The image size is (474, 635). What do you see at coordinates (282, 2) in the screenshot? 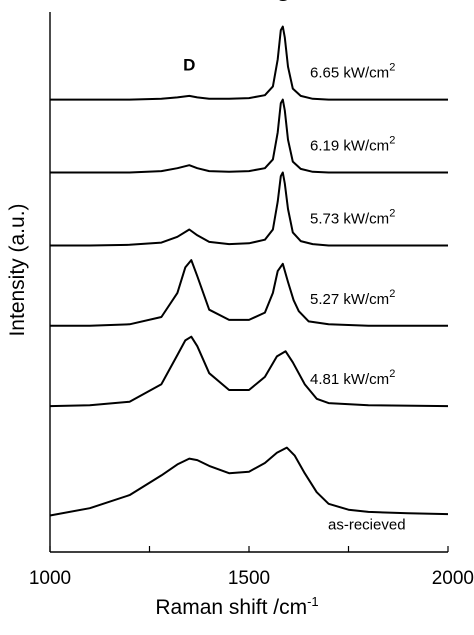
I see `peak-label: G` at bounding box center [282, 2].